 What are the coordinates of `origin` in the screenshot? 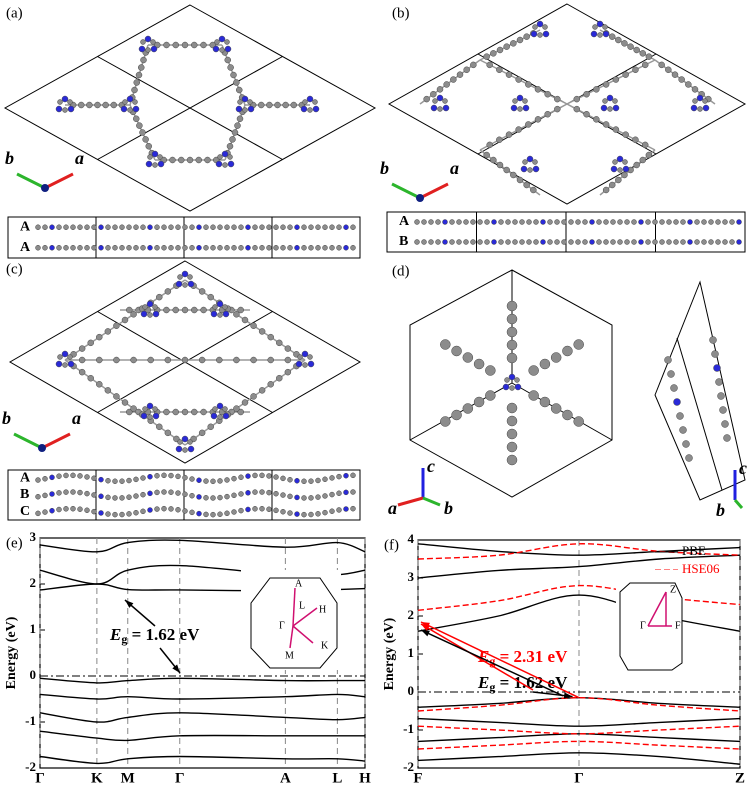 It's located at (420, 198).